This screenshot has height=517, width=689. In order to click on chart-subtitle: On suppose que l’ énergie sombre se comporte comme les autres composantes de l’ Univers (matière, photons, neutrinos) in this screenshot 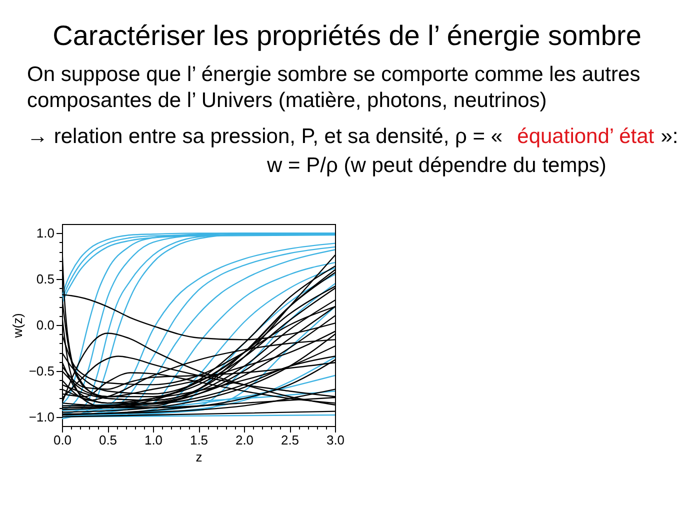, I will do `click(333, 87)`.